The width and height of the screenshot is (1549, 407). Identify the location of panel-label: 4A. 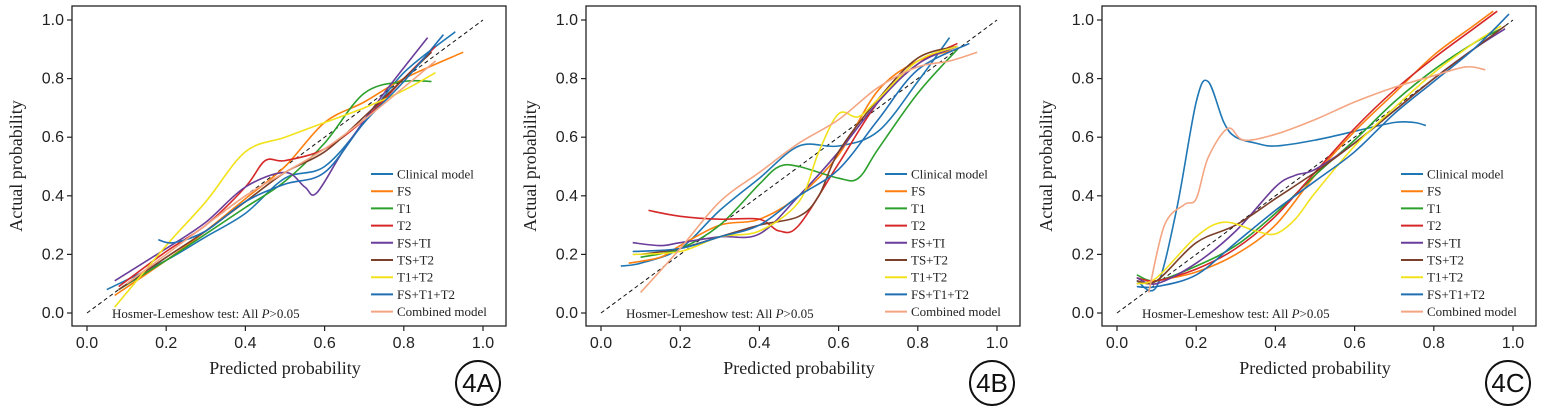
(478, 383).